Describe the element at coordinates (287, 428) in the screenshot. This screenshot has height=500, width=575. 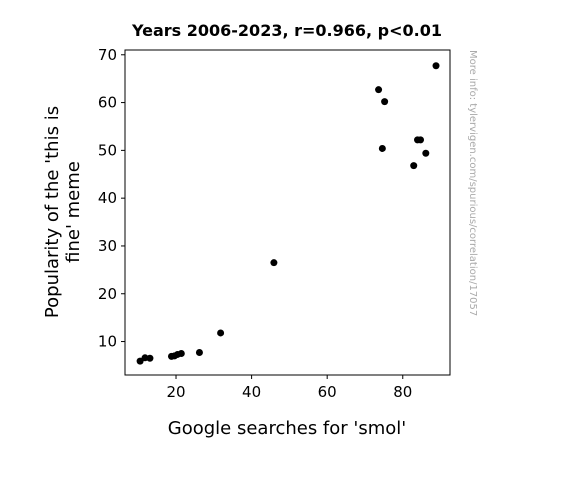
I see `x-axis-label: Google searches for 'smol'` at that location.